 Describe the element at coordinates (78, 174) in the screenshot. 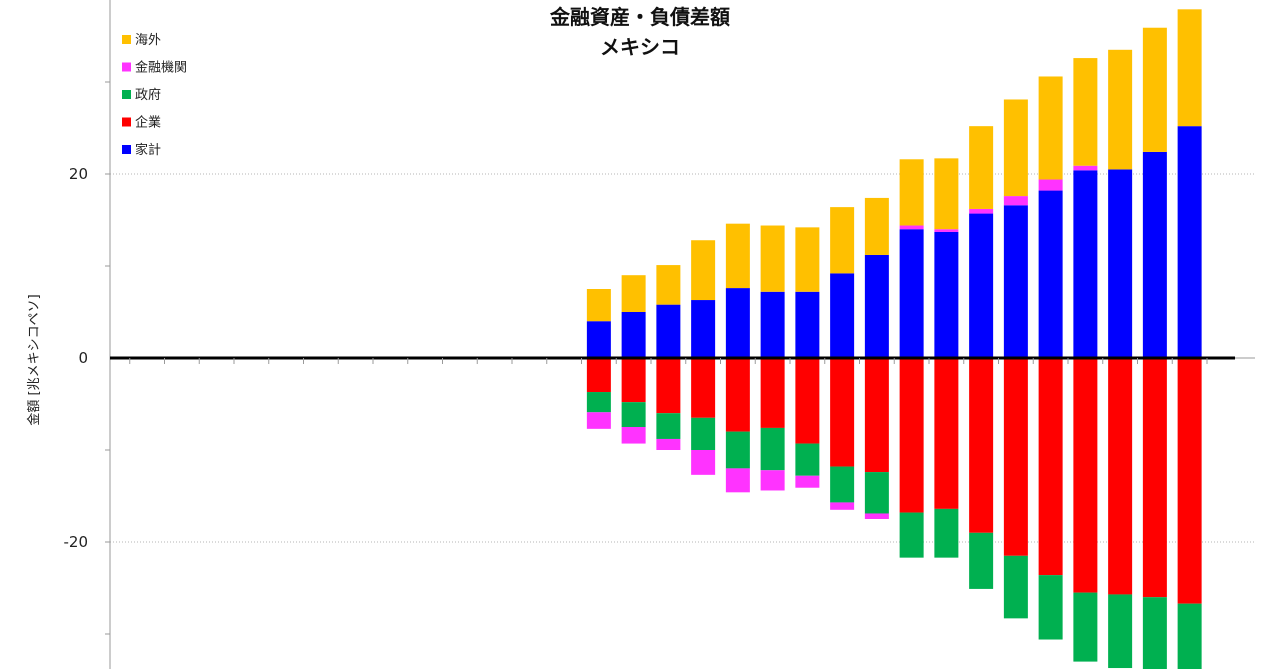

I see `y-tick-label: 20` at that location.